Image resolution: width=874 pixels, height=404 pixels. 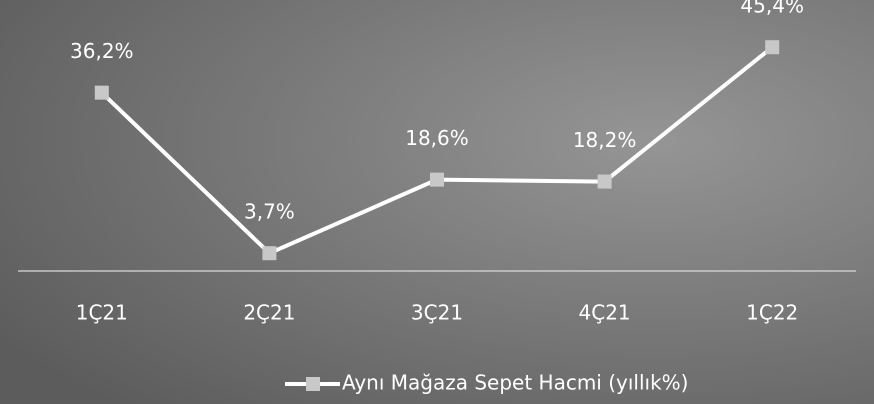 I want to click on x-tick-label: 3Ç21, so click(x=437, y=313).